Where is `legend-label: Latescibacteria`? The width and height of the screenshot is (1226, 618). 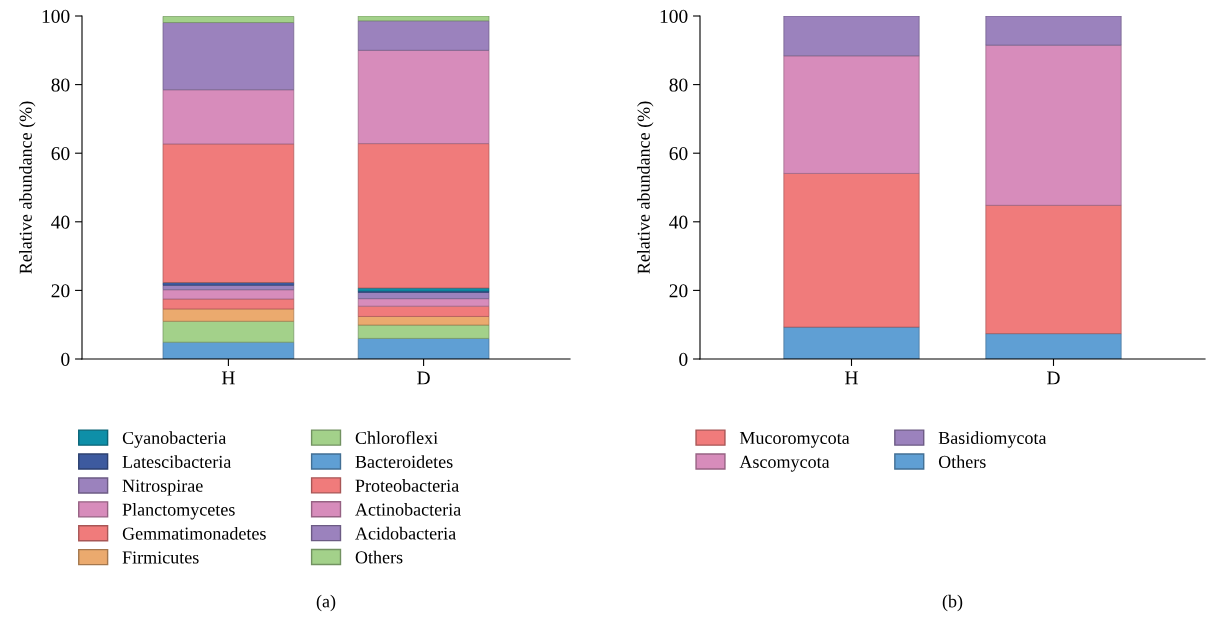
legend-label: Latescibacteria is located at coordinates (177, 461).